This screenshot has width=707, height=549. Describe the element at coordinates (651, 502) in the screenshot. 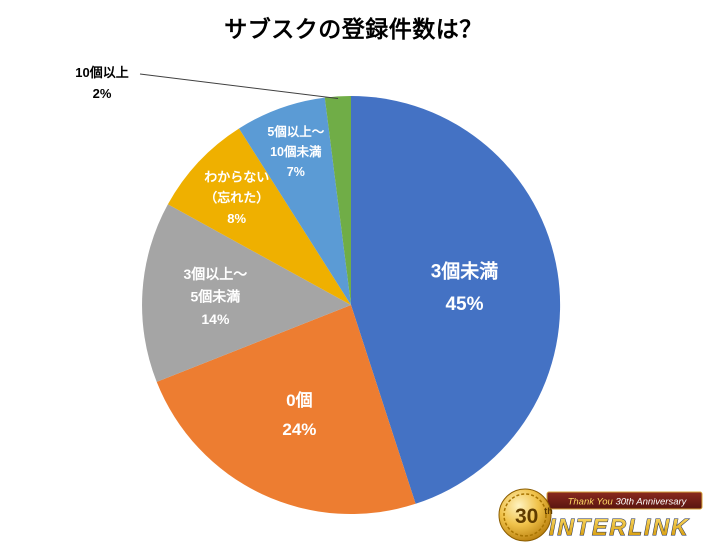

I see `ribbon-anniversary-text: 30th Anniversary` at that location.